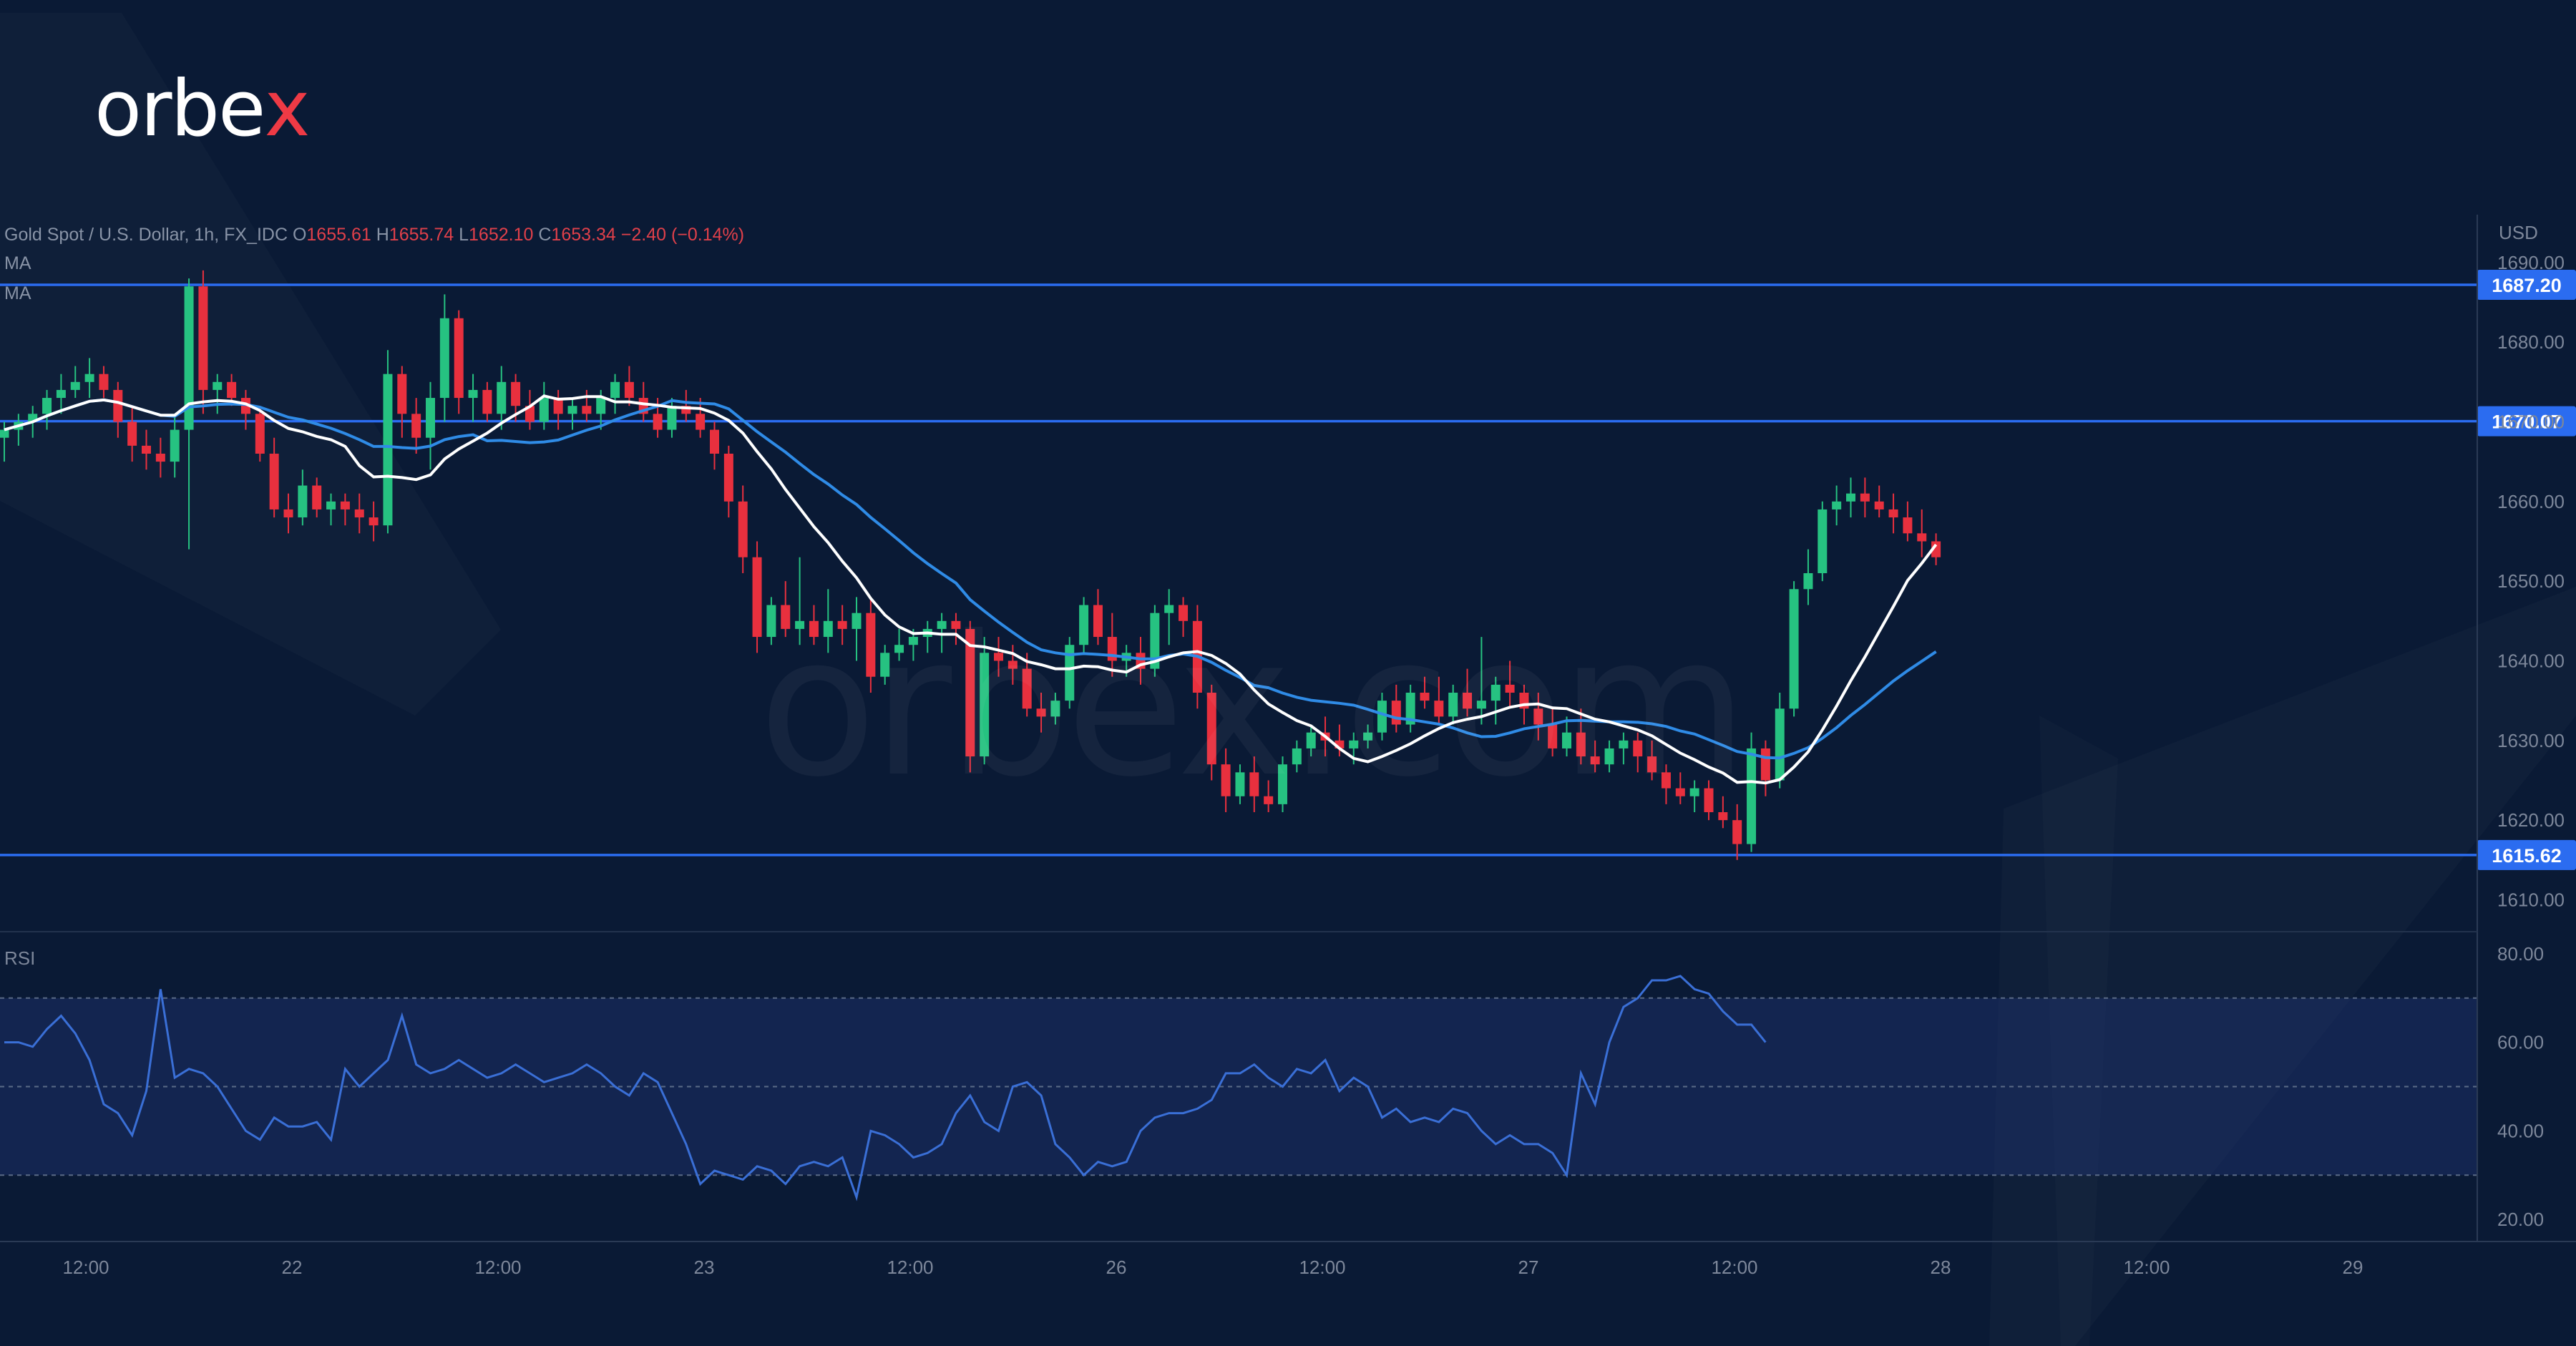 This screenshot has height=1346, width=2576. What do you see at coordinates (1941, 1267) in the screenshot?
I see `time-tick-label: 28` at bounding box center [1941, 1267].